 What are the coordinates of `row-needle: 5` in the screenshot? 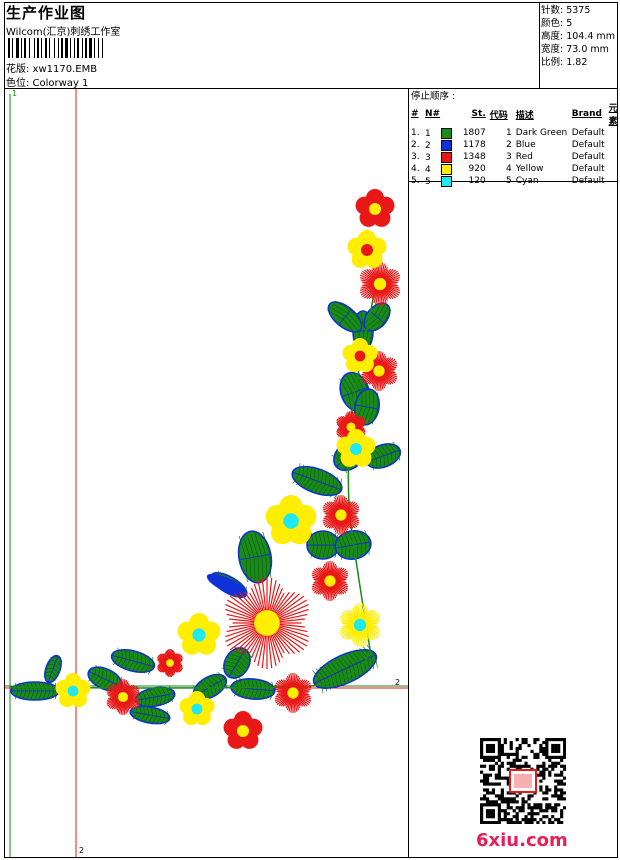 It's located at (438, 181).